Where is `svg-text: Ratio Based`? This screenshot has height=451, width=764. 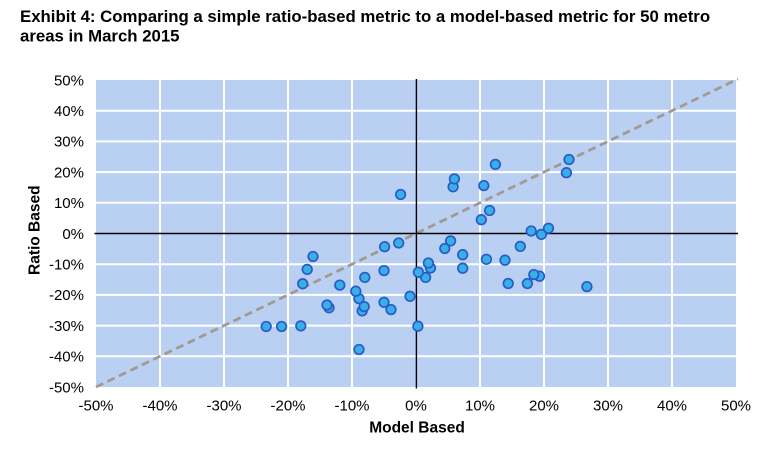
svg-text: Ratio Based is located at coordinates (35, 230).